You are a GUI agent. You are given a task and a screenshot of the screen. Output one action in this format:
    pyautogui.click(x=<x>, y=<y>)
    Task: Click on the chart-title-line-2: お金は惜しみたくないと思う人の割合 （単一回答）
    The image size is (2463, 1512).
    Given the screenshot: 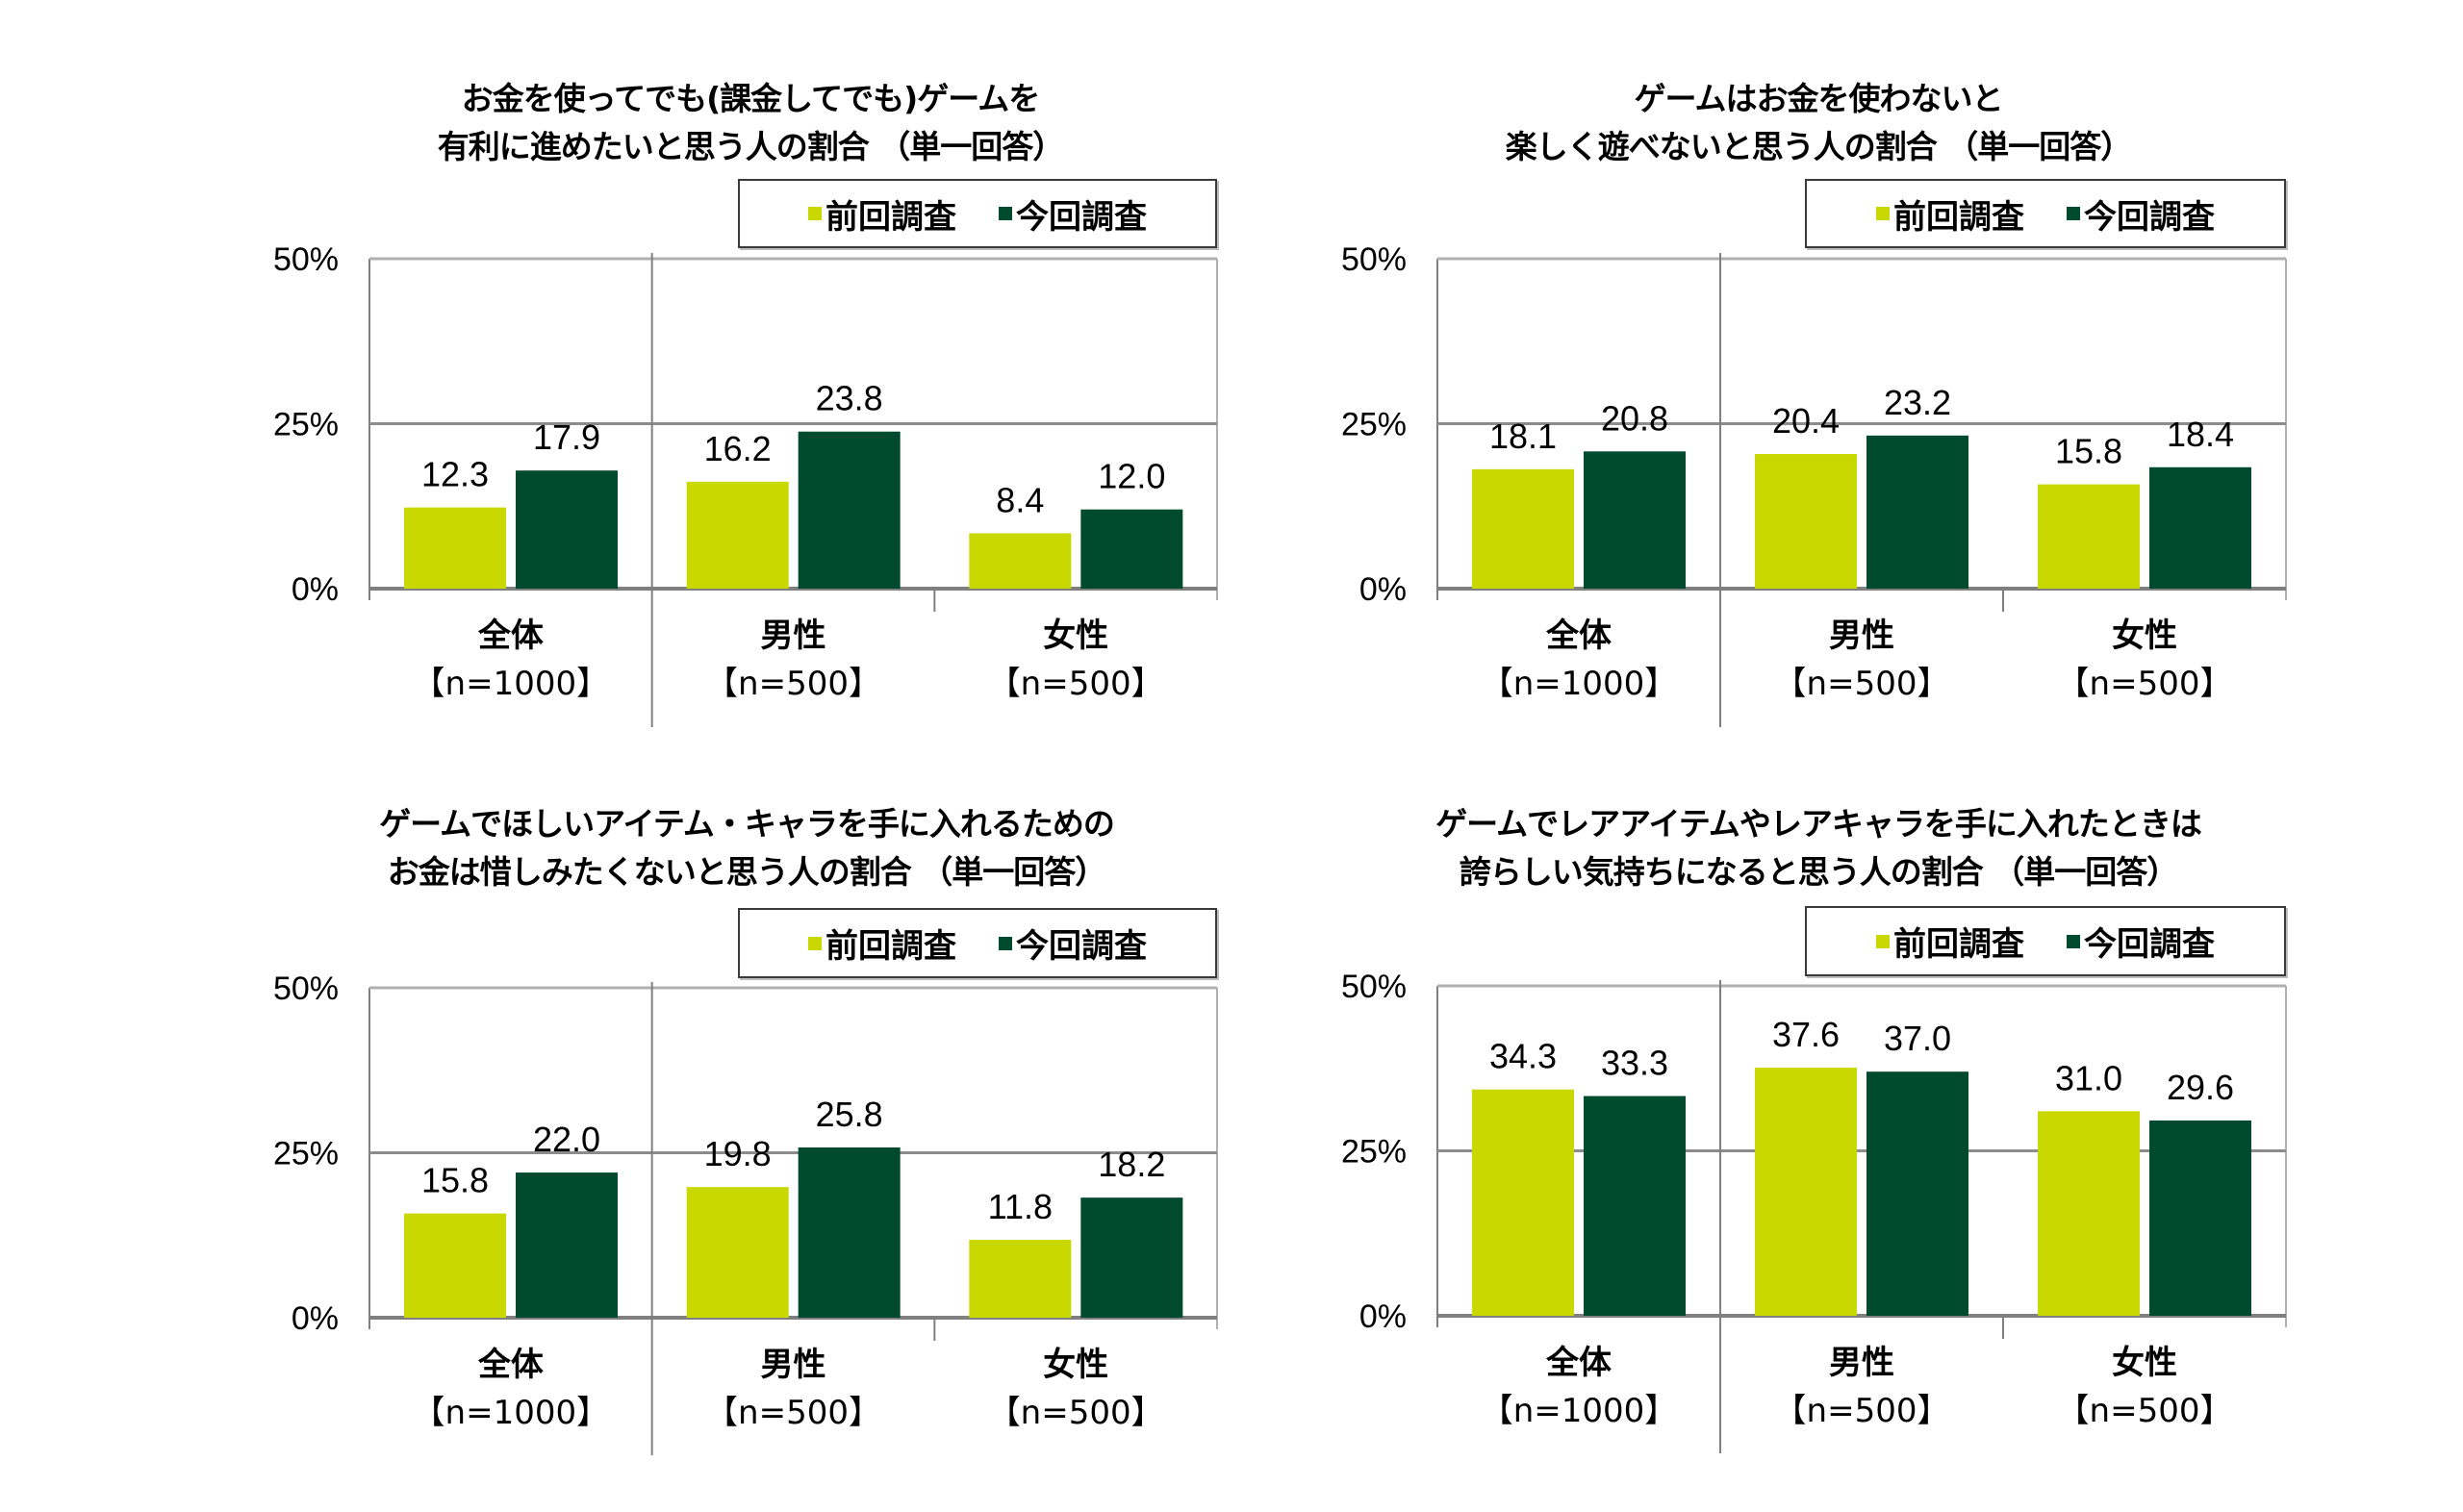 What is the action you would take?
    pyautogui.click(x=747, y=872)
    